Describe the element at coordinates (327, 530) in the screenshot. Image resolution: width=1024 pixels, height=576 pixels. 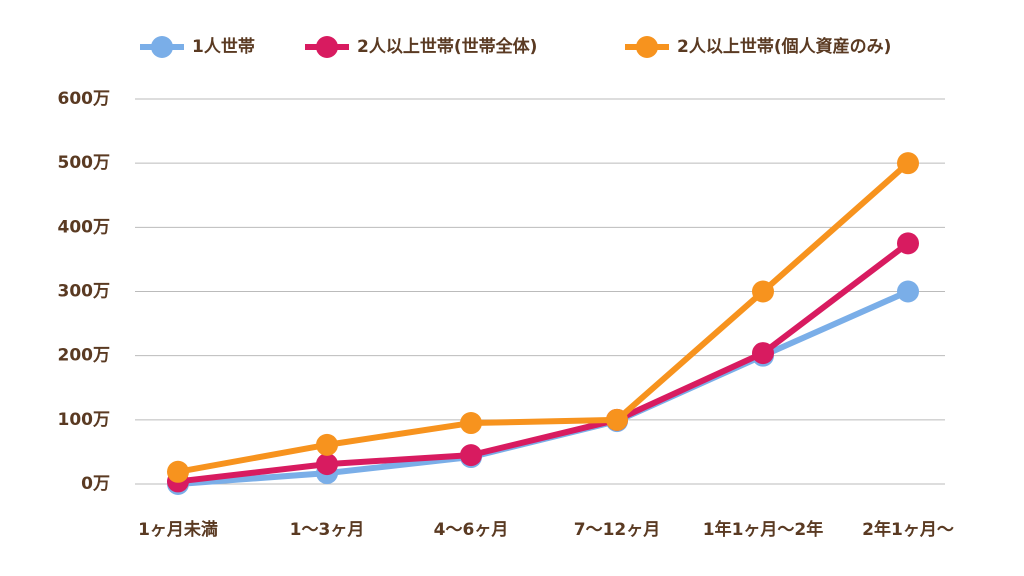
I see `x-tick-label: 1〜3ヶ月` at that location.